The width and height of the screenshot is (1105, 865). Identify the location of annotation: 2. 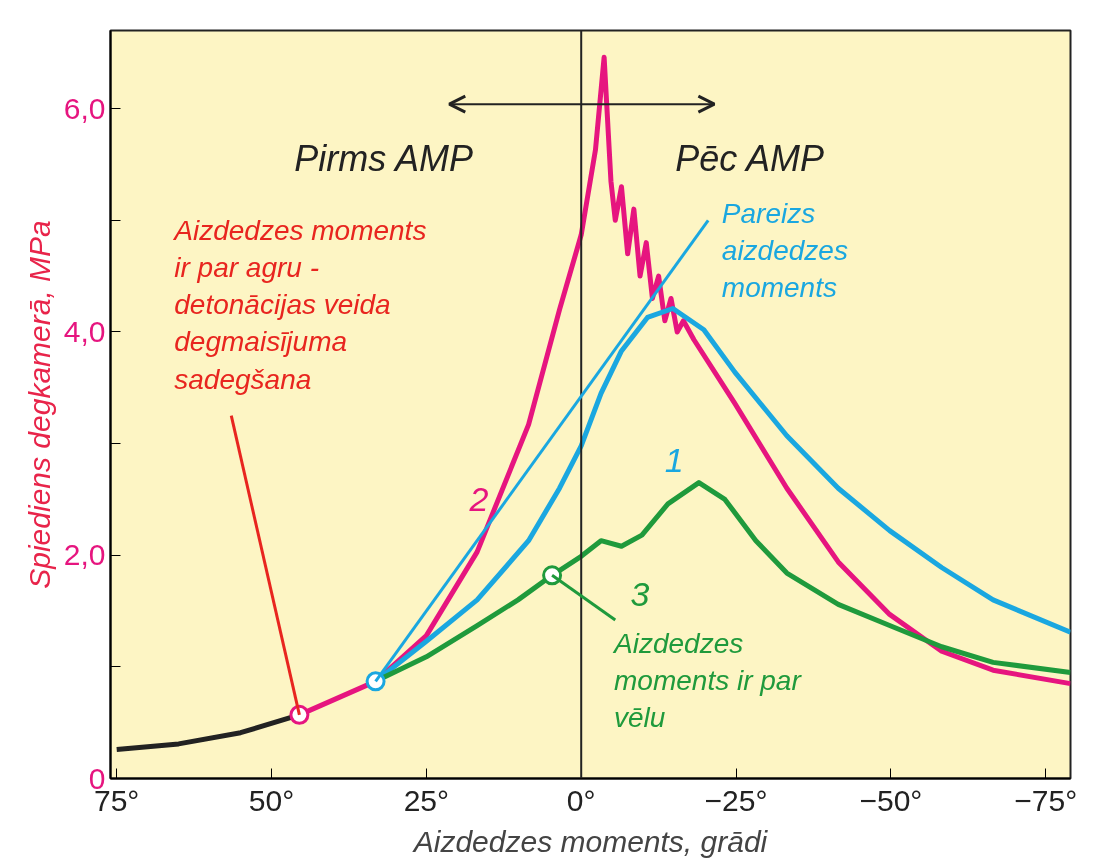
(478, 498).